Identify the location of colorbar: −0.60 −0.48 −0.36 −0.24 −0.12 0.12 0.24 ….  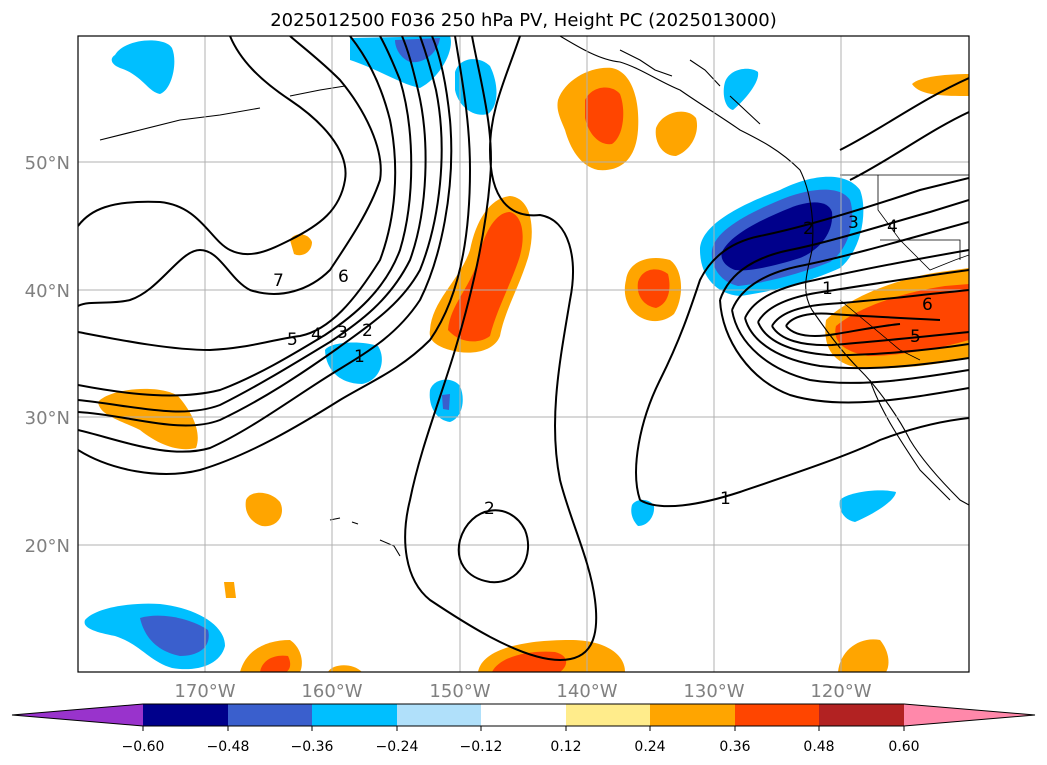
(523, 729).